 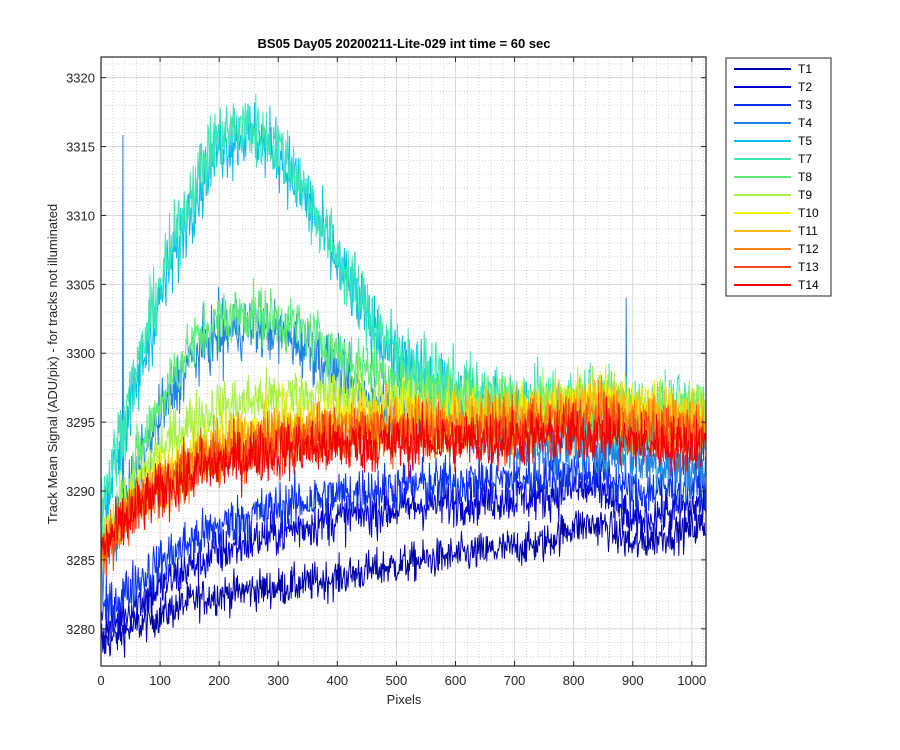 I want to click on y-tick-label: 3290, so click(x=80, y=491).